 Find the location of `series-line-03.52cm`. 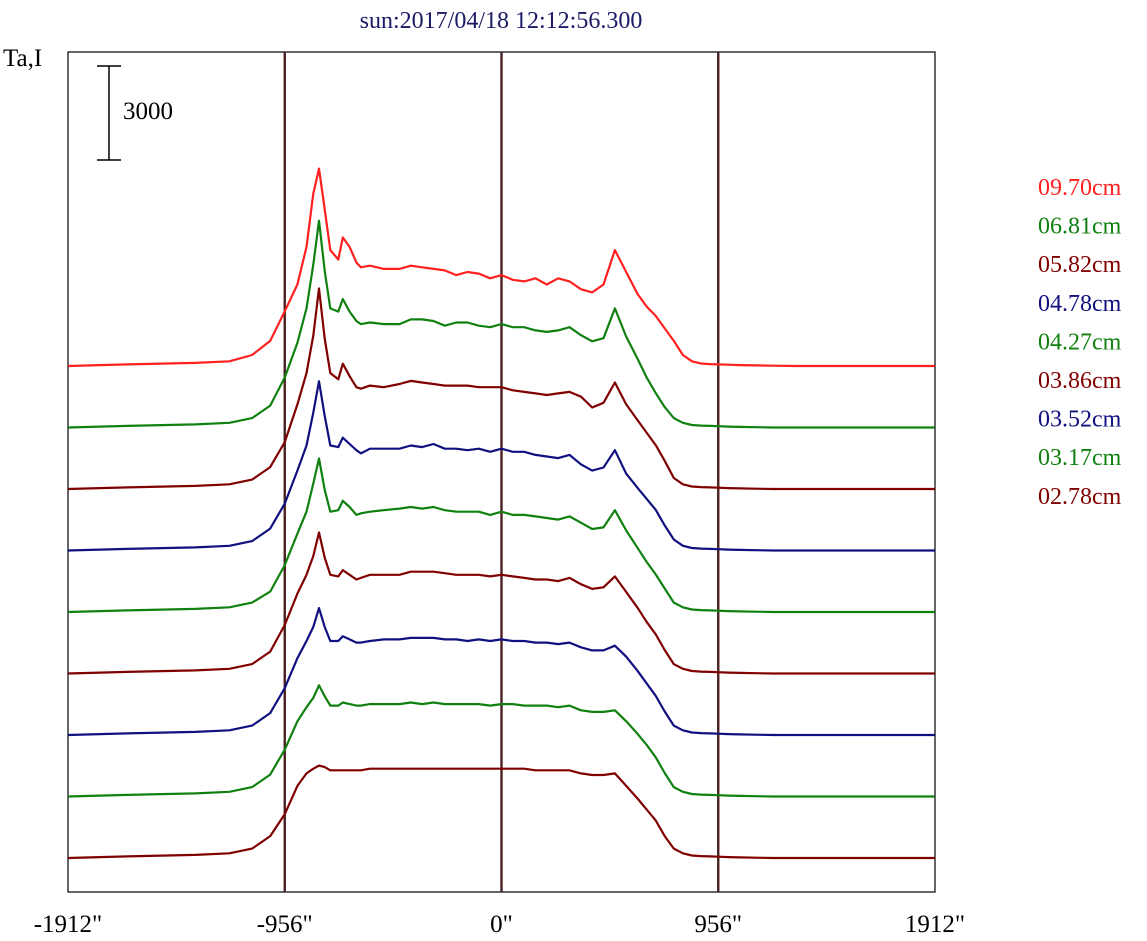

series-line-03.52cm is located at coordinates (501, 672).